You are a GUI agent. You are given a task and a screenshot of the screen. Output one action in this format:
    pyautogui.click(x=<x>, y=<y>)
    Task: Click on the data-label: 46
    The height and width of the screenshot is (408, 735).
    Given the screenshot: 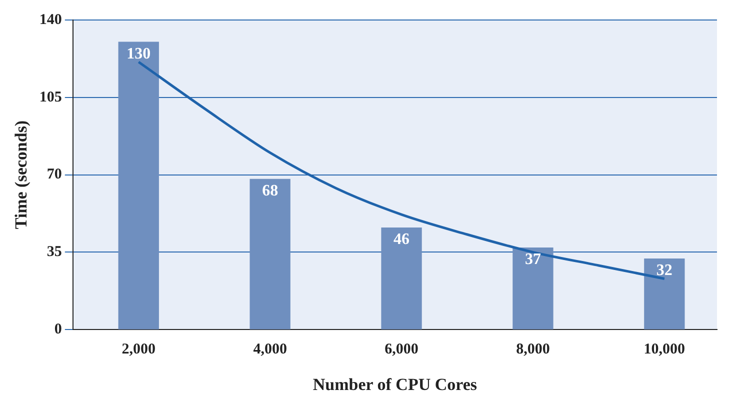 What is the action you would take?
    pyautogui.click(x=402, y=239)
    